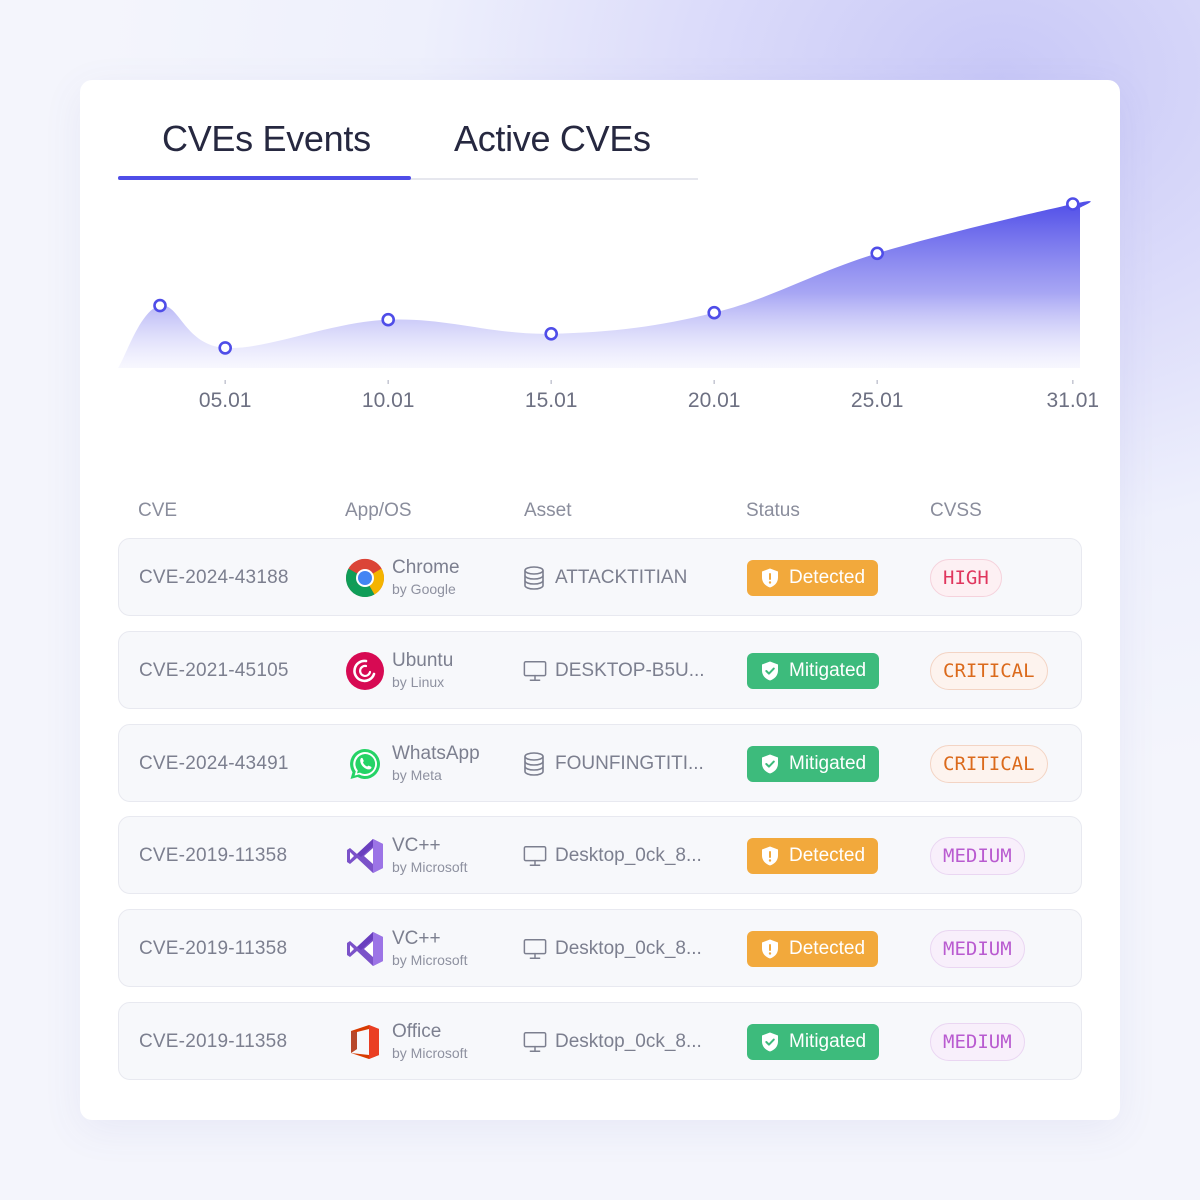 The width and height of the screenshot is (1200, 1200). I want to click on cve-id: CVE-2024-43491, so click(214, 763).